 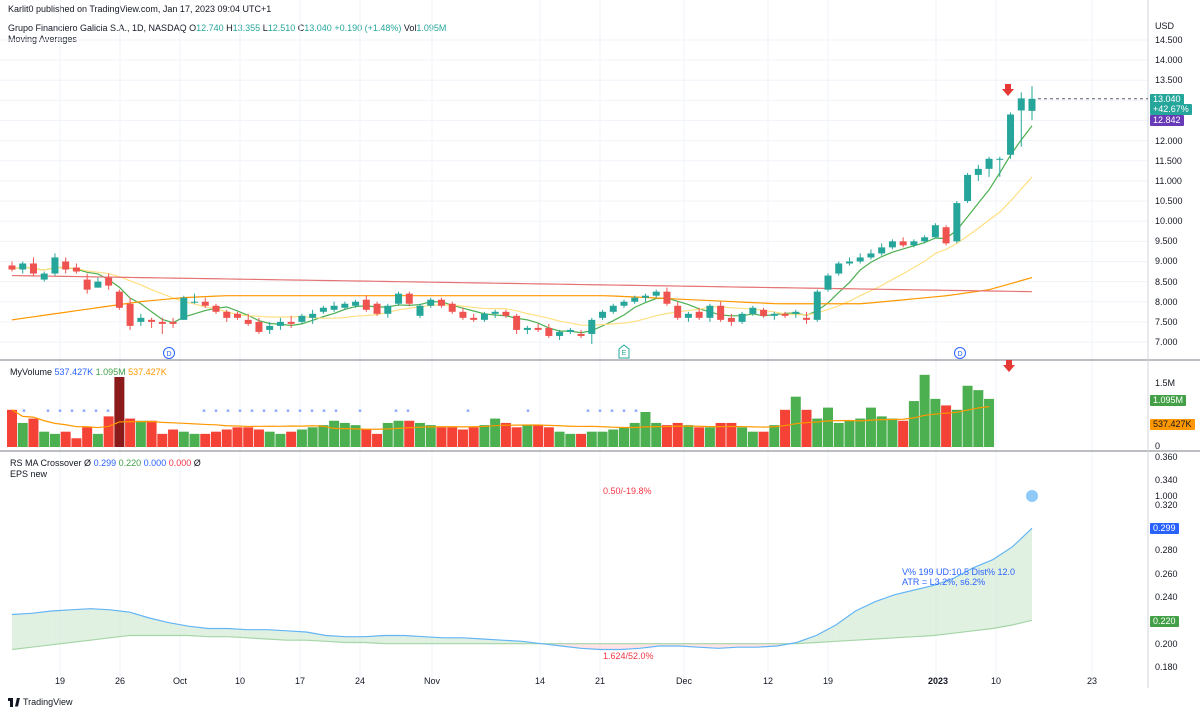 What do you see at coordinates (684, 681) in the screenshot?
I see `x-tick: Dec` at bounding box center [684, 681].